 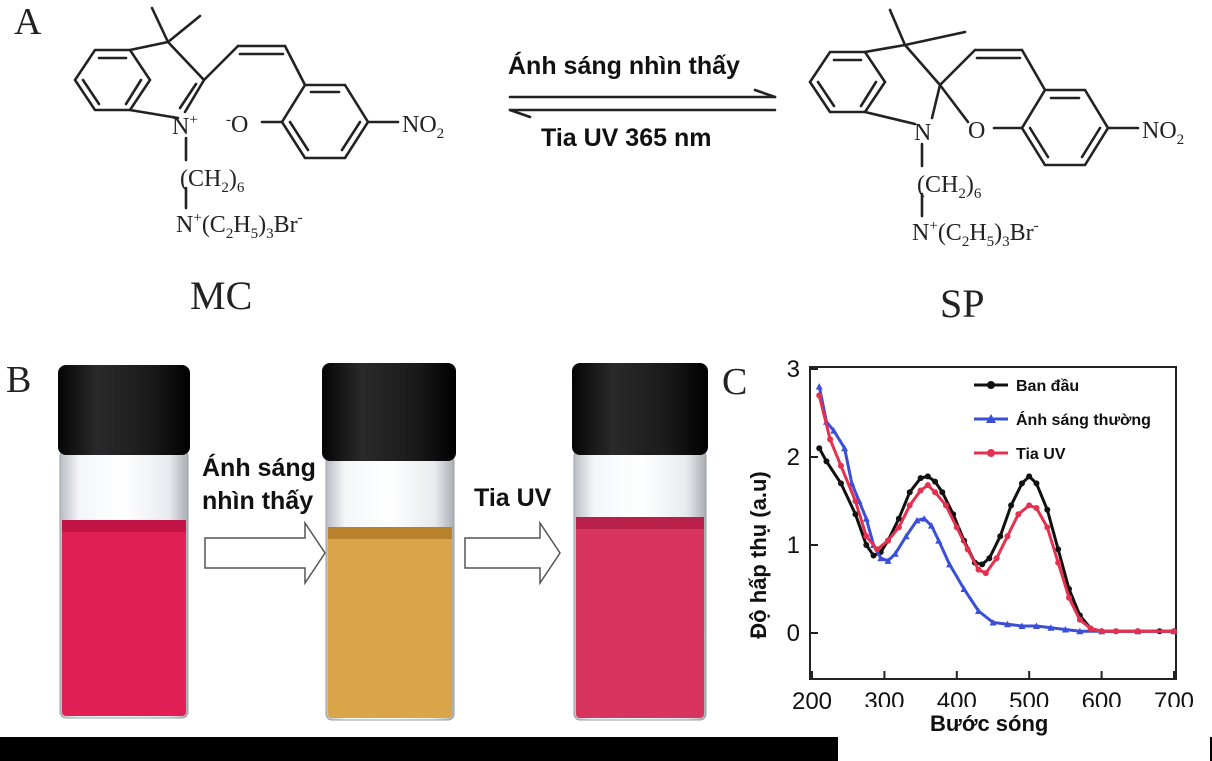 What do you see at coordinates (949, 187) in the screenshot?
I see `sp-chain: (CH2)6` at bounding box center [949, 187].